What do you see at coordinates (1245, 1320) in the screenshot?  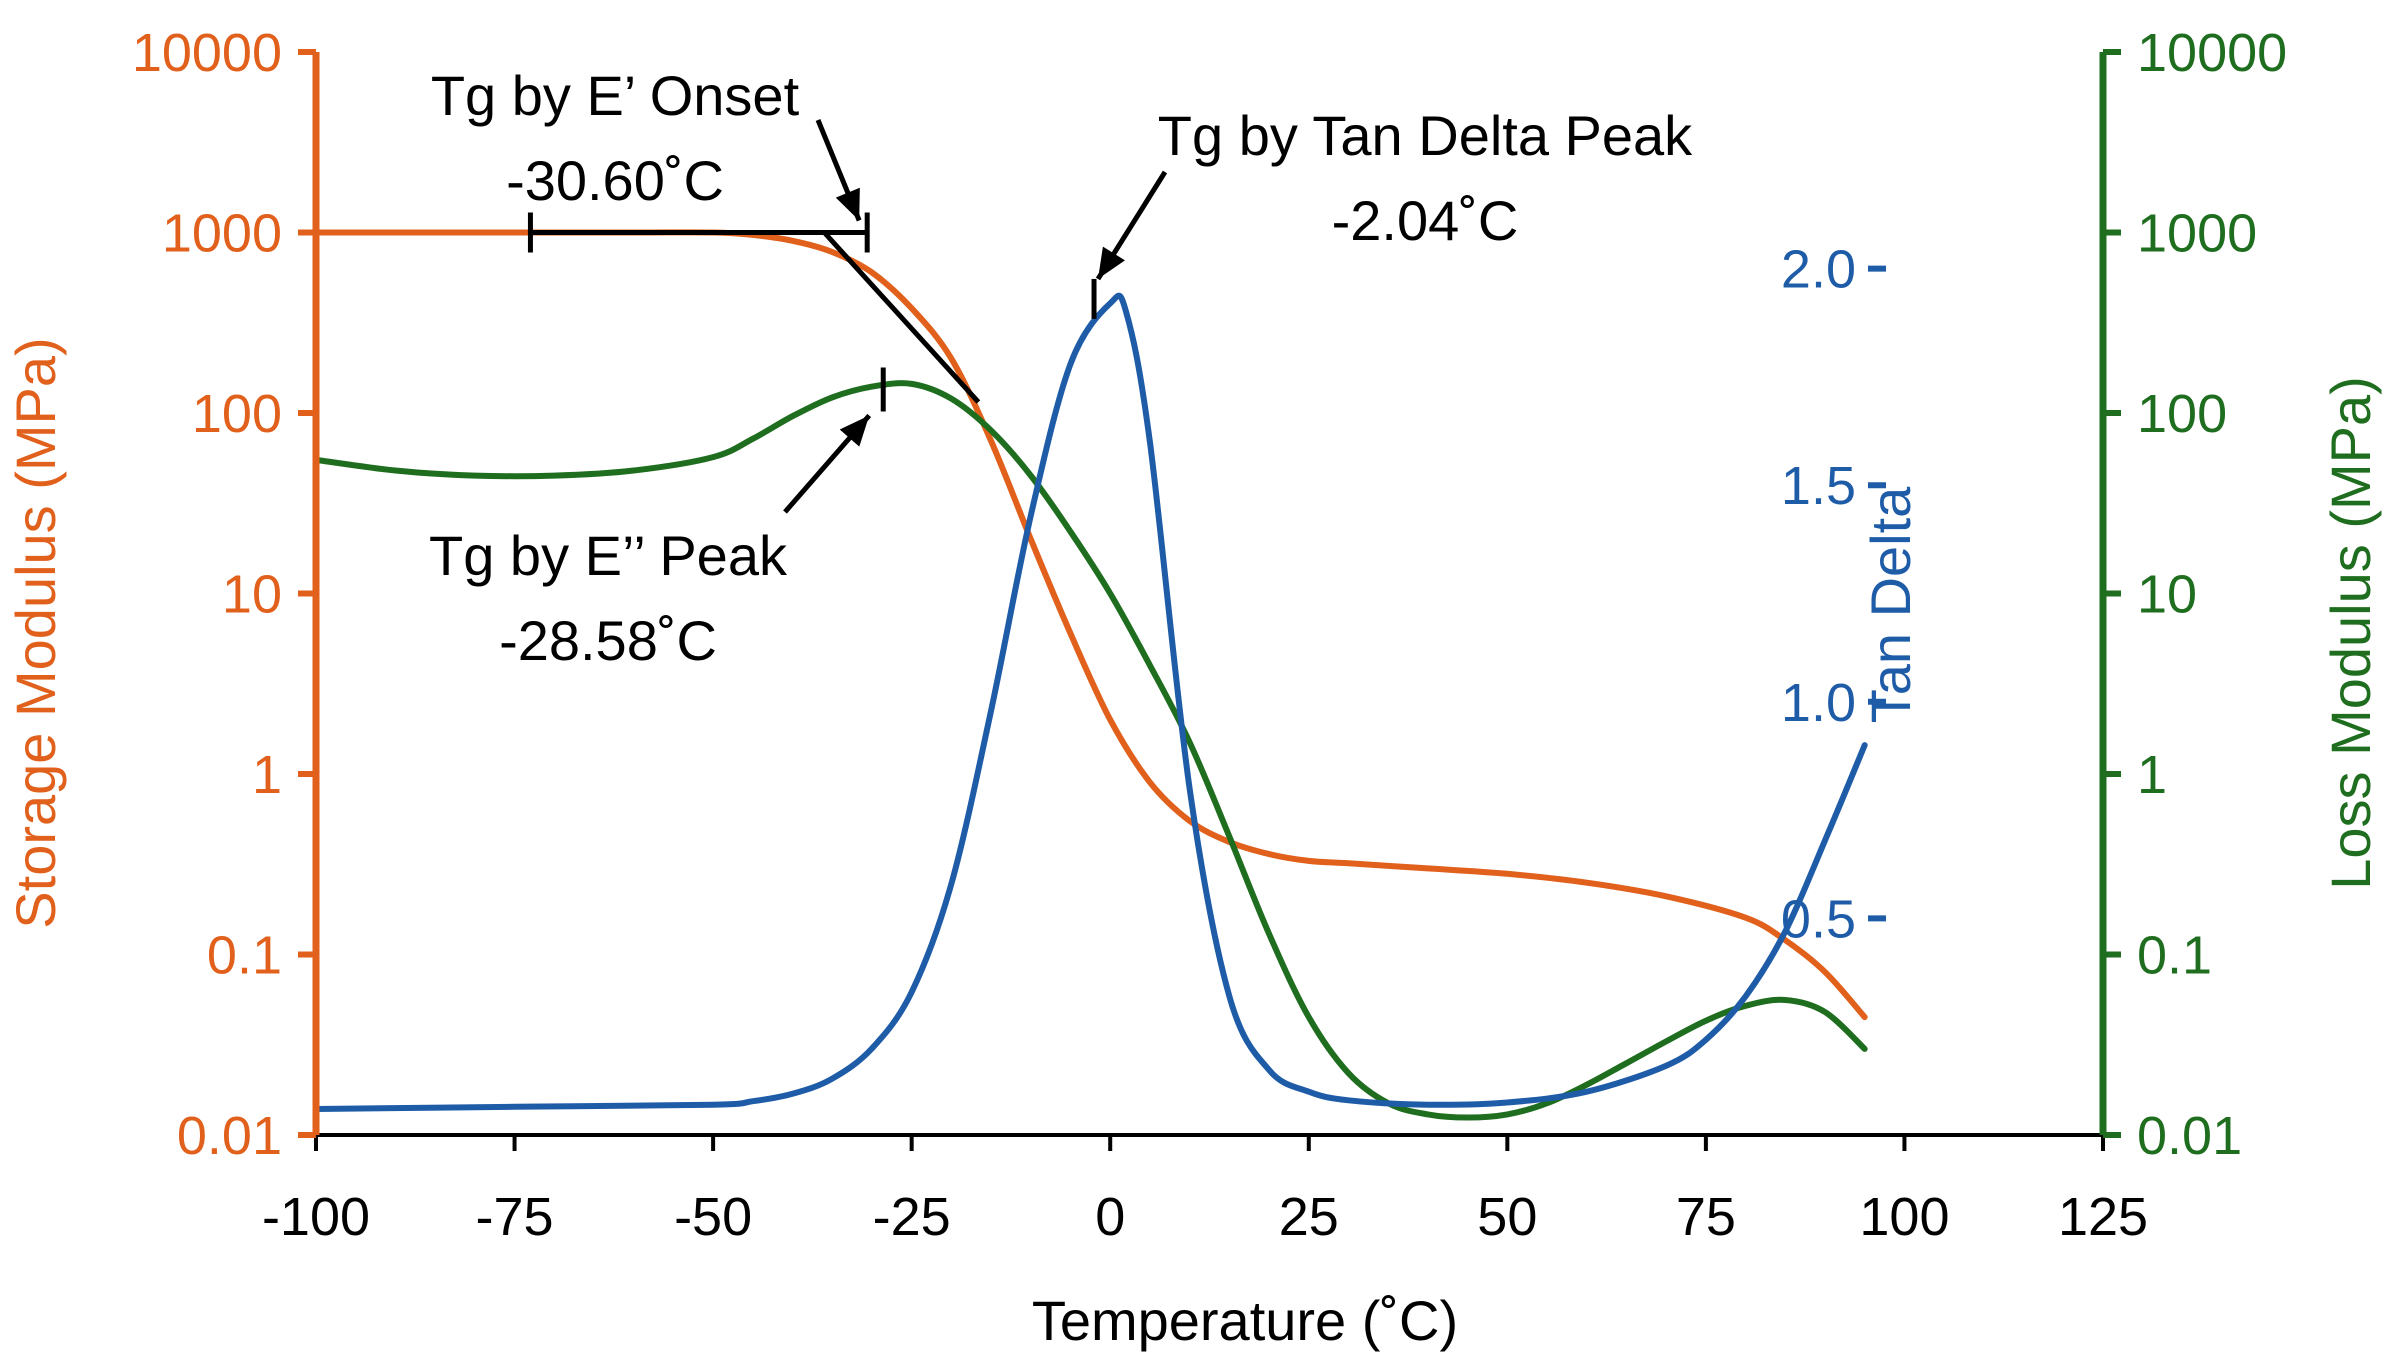 I see `x-axis-title: Temperature (˚C)` at bounding box center [1245, 1320].